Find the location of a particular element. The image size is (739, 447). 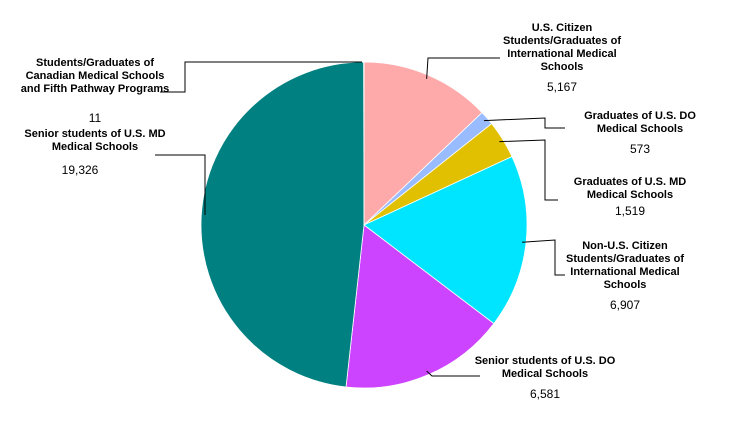

slice-label: Graduates of U.S. DO Medical Schools is located at coordinates (640, 122).